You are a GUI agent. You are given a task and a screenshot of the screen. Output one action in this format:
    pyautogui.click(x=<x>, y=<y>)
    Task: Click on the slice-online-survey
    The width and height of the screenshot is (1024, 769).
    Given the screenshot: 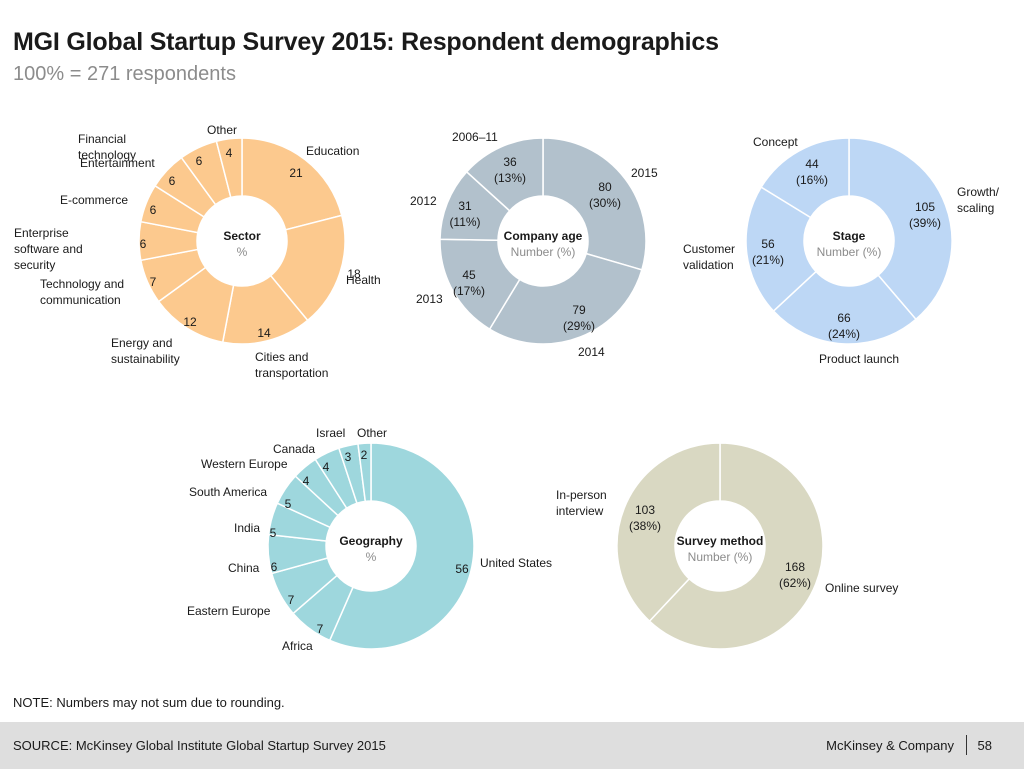 What is the action you would take?
    pyautogui.click(x=736, y=546)
    